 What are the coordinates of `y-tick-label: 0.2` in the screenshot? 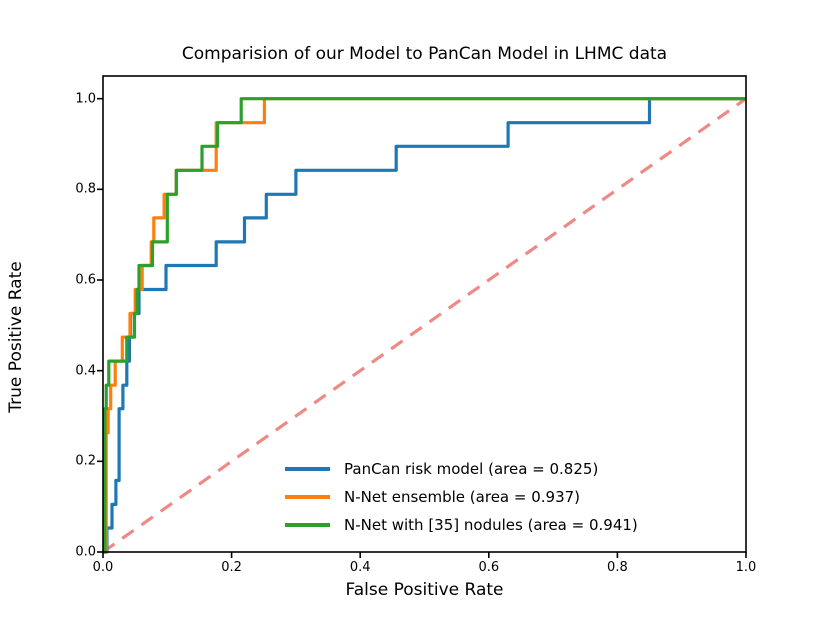 It's located at (85, 461).